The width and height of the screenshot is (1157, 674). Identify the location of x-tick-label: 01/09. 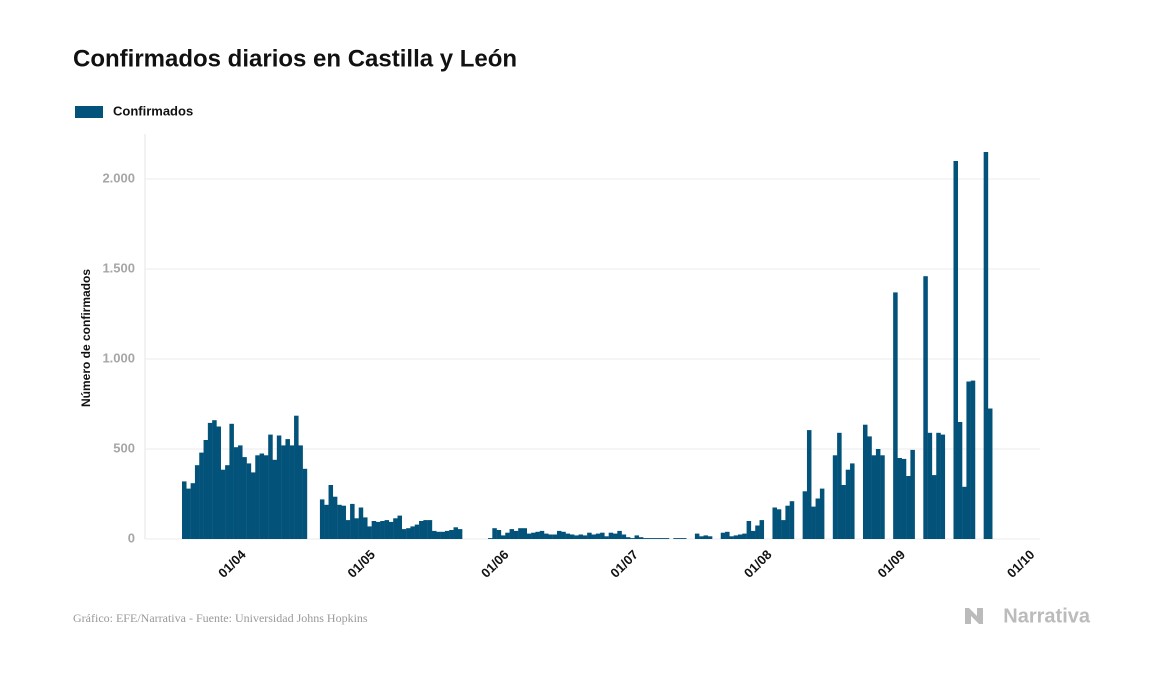
(892, 564).